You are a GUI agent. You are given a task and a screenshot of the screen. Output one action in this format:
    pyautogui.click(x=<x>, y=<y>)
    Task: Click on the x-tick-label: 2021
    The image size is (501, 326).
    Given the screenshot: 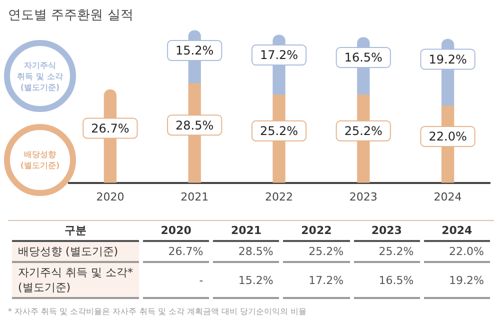 What is the action you would take?
    pyautogui.click(x=194, y=197)
    